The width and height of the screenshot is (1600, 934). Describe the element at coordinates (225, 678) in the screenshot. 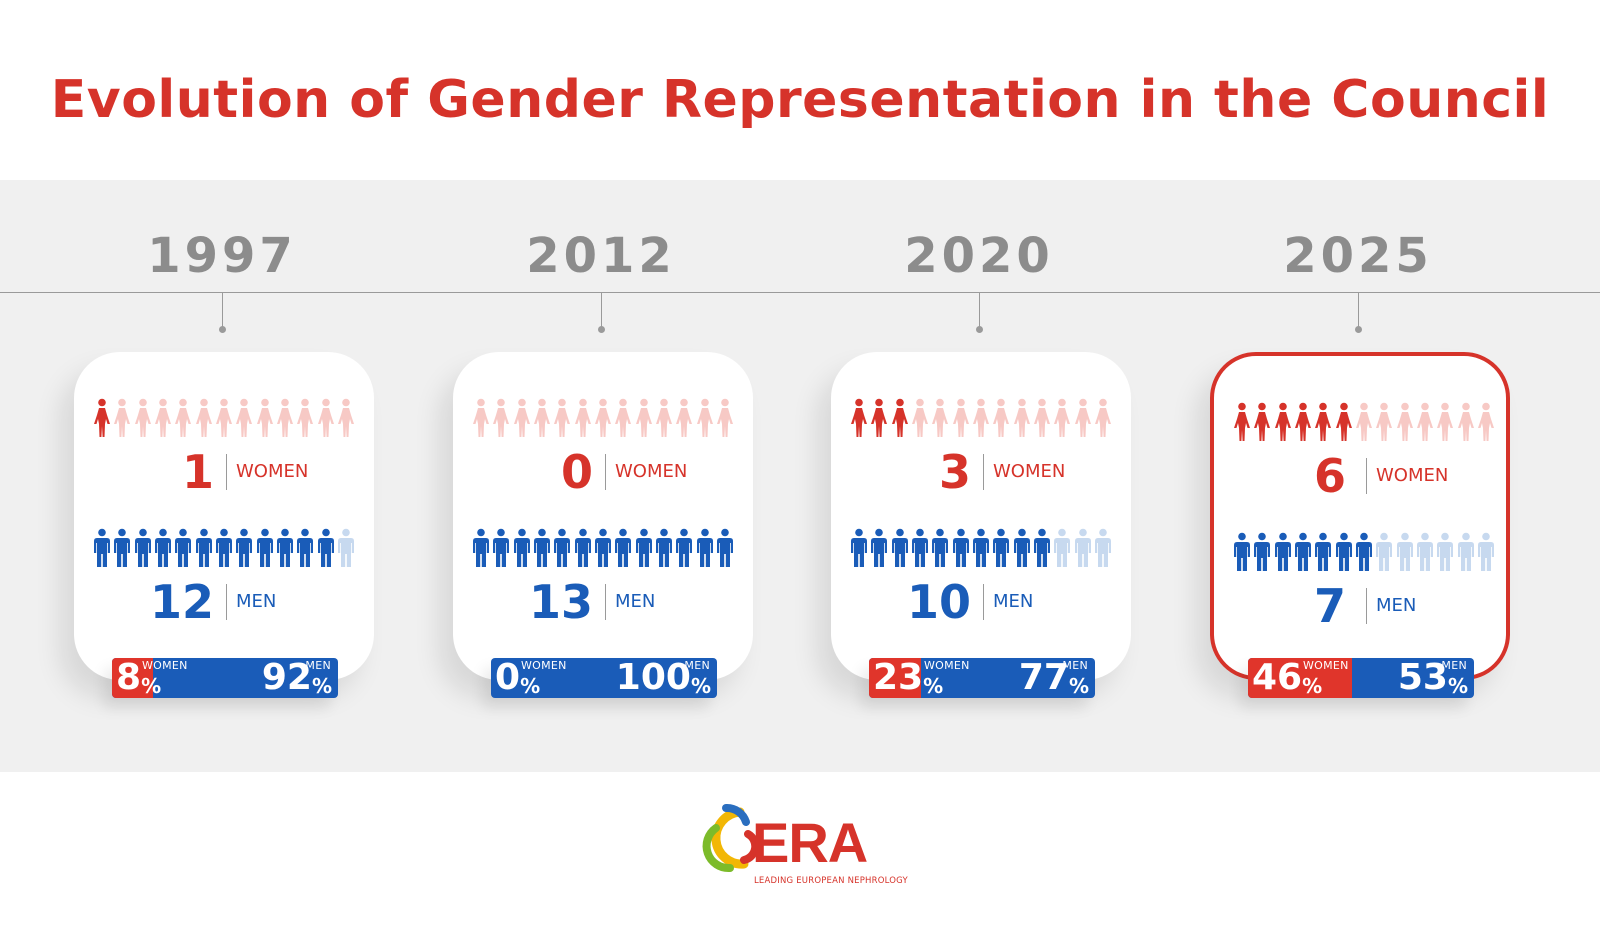

I see `percentage-bar: 8% WOMEN 92% MEN` at that location.